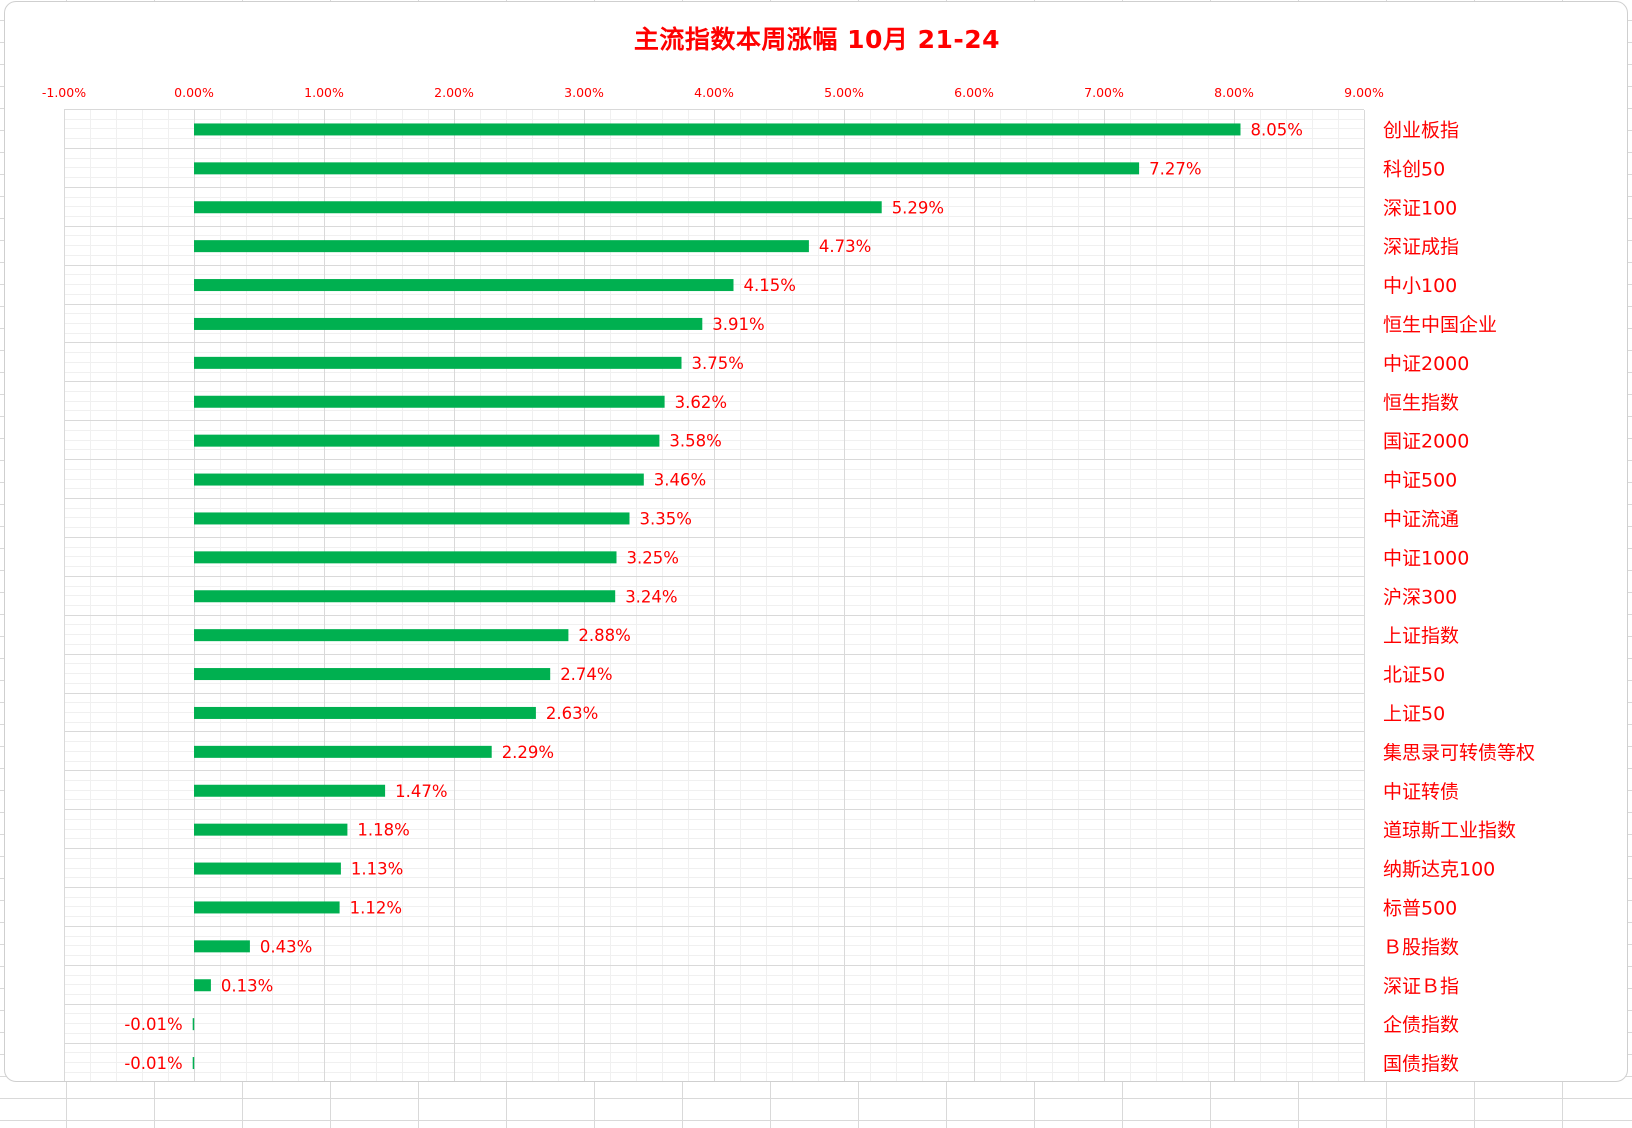 This screenshot has width=1632, height=1128. I want to click on category-label: 北证50, so click(1414, 675).